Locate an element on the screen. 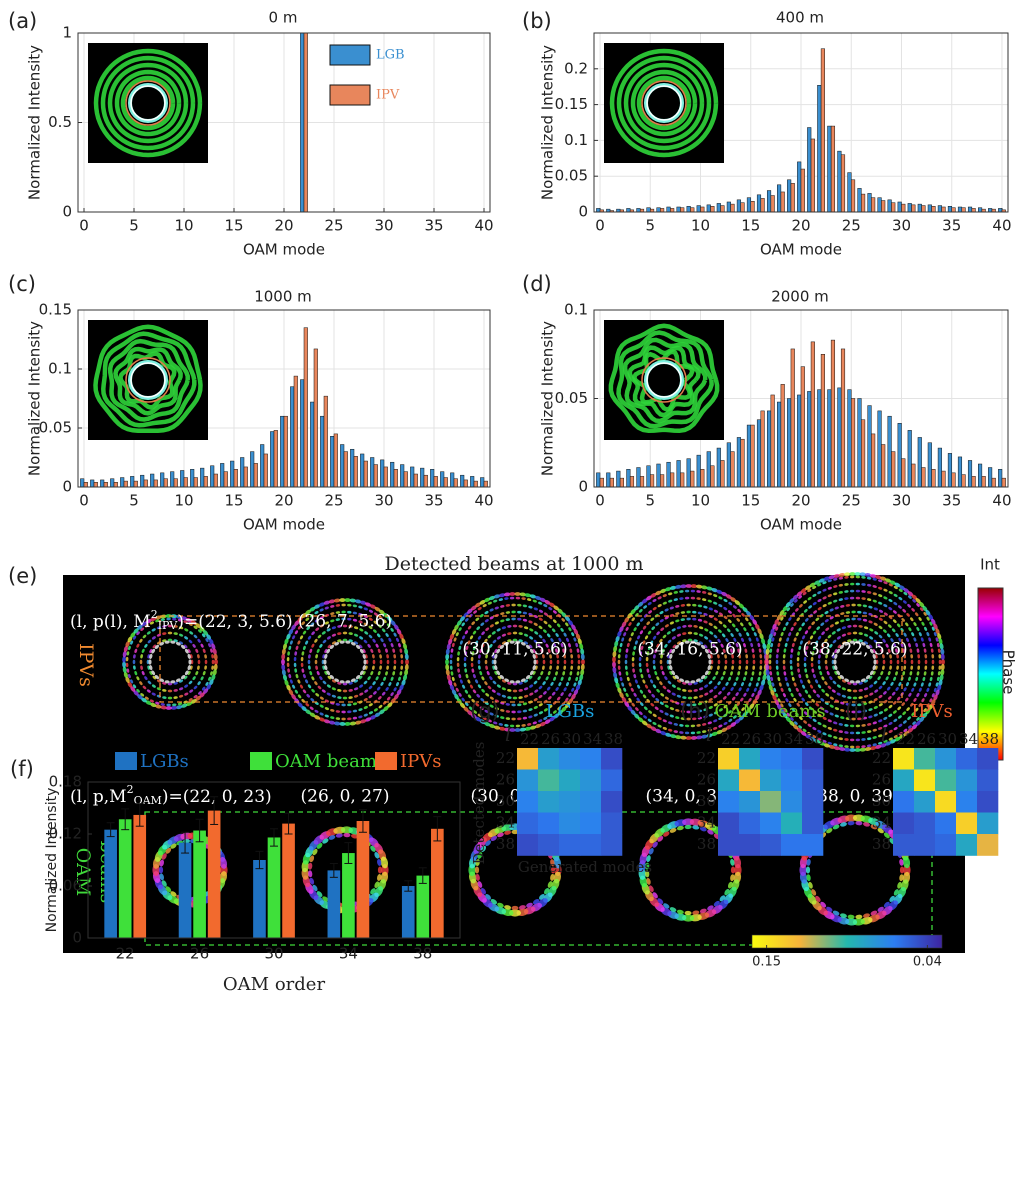 The width and height of the screenshot is (1017, 1188). x-tick-label: 30 is located at coordinates (571, 739).